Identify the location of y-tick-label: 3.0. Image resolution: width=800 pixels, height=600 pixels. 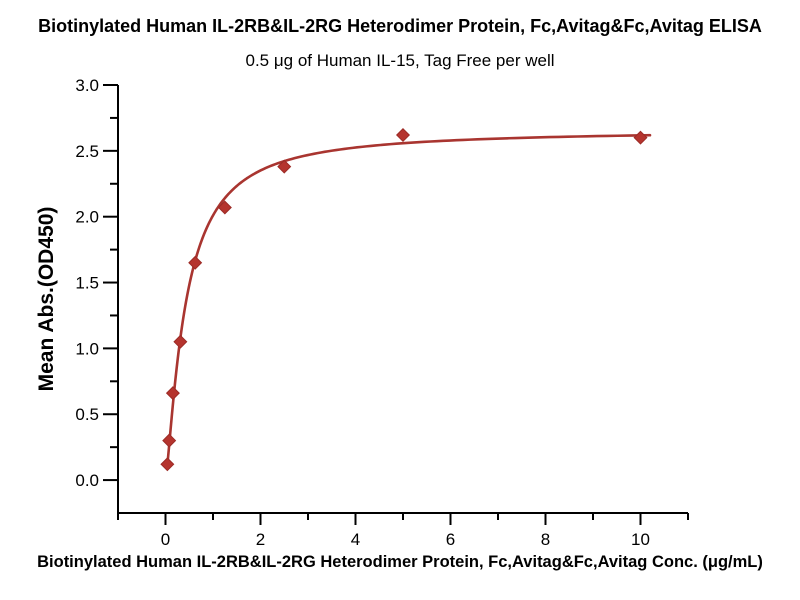
(87, 85).